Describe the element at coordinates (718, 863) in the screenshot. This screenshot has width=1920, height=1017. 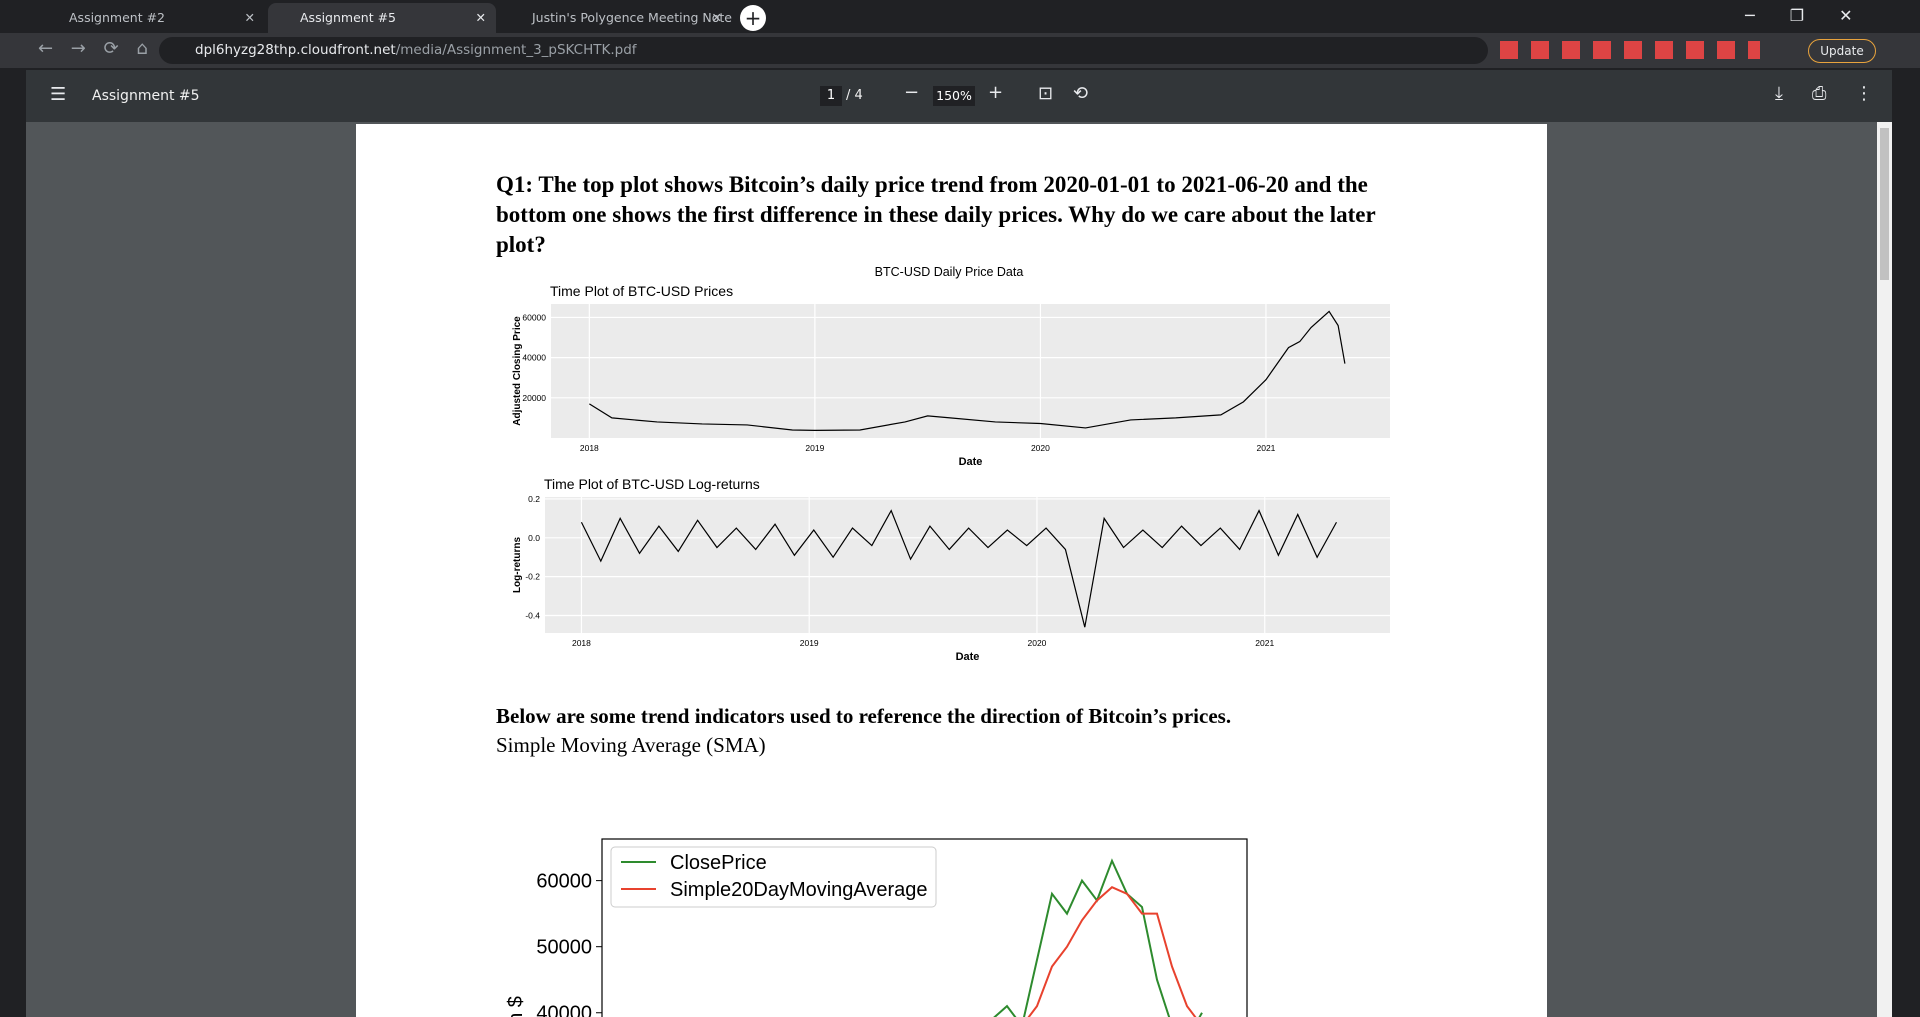
I see `legend-label: ClosePrice` at that location.